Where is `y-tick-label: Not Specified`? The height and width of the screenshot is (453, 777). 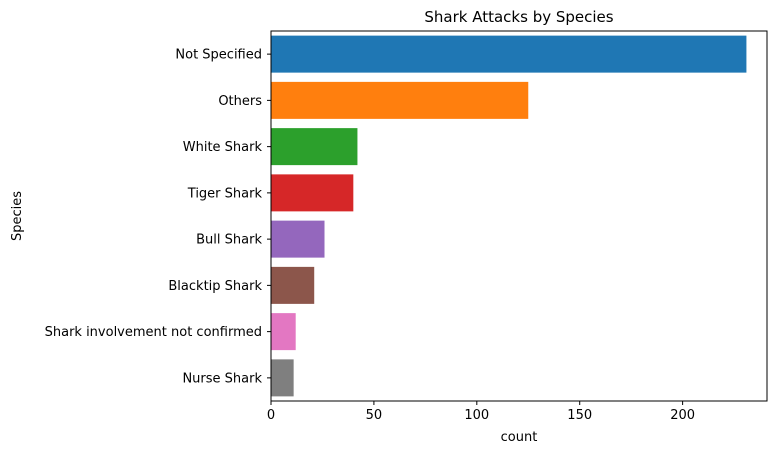 y-tick-label: Not Specified is located at coordinates (218, 55).